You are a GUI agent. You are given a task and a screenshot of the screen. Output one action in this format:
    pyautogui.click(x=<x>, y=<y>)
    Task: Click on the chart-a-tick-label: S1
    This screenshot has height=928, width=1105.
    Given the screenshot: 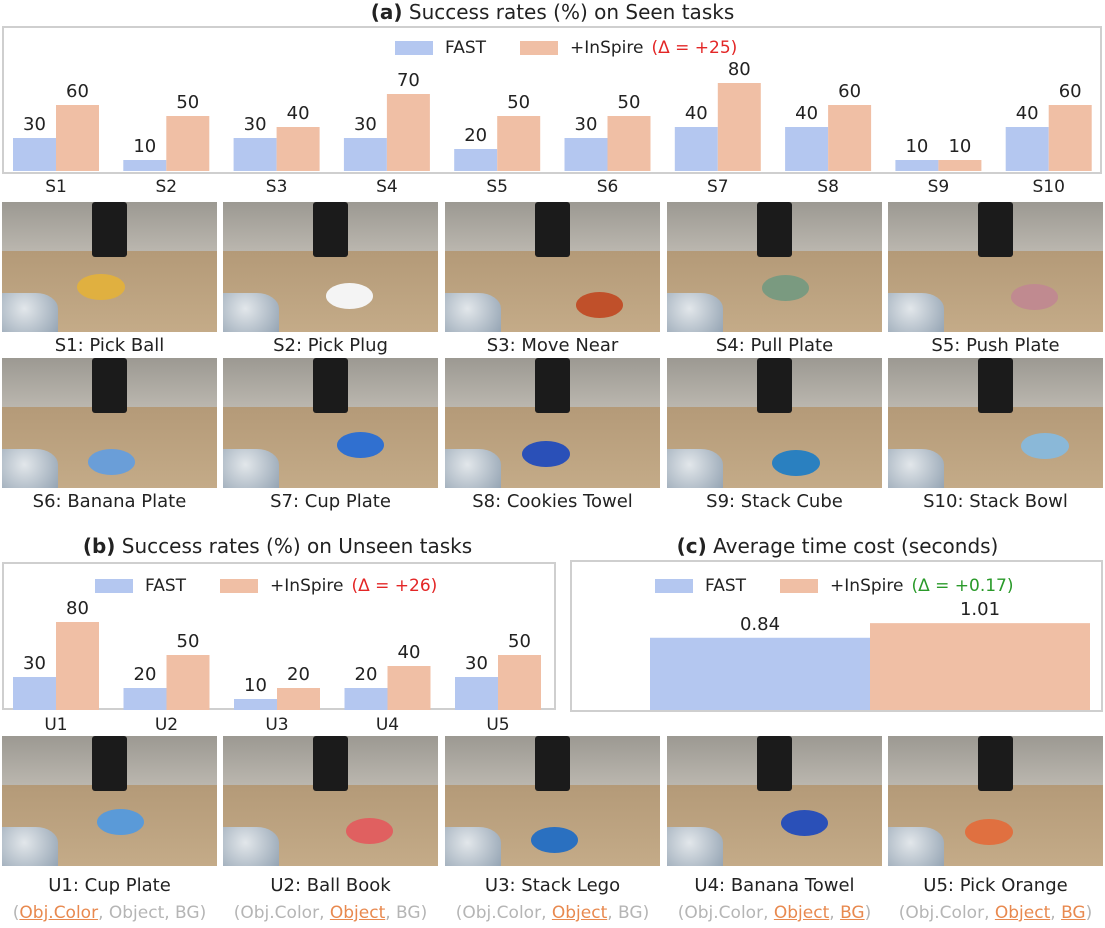 What is the action you would take?
    pyautogui.click(x=56, y=187)
    